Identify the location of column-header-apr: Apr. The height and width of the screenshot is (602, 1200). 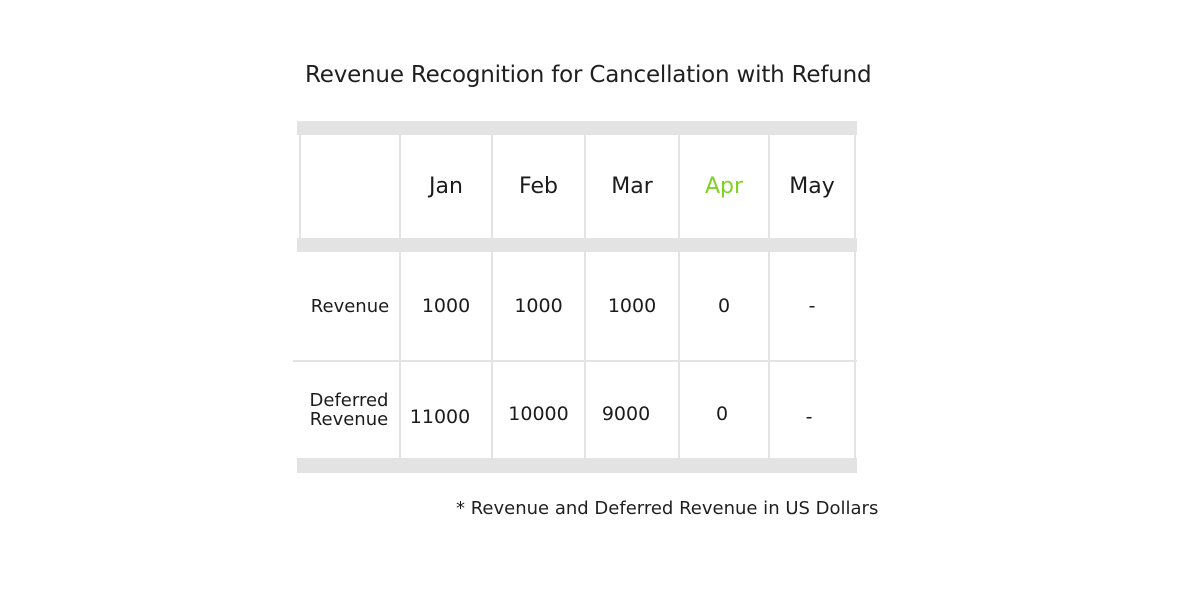
(724, 186).